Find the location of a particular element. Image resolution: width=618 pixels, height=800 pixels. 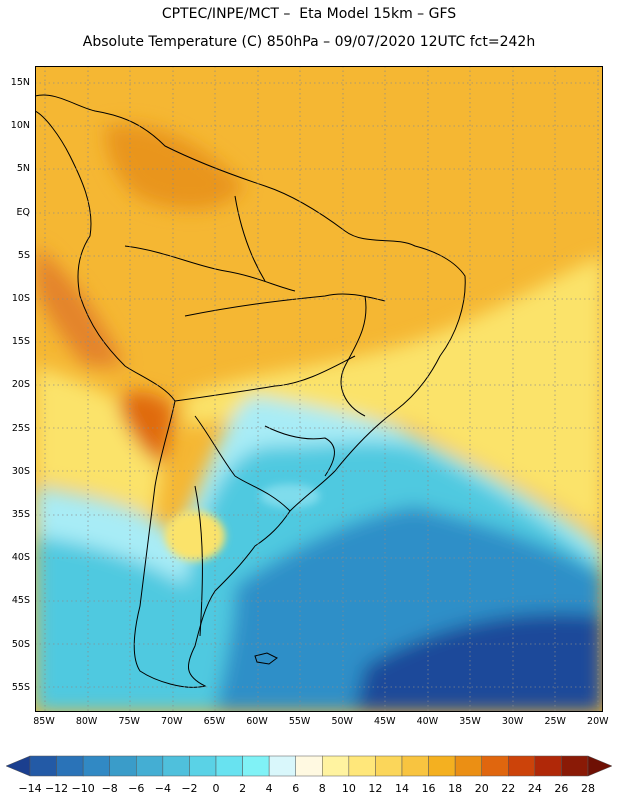

coldest-zone is located at coordinates (479, 662).